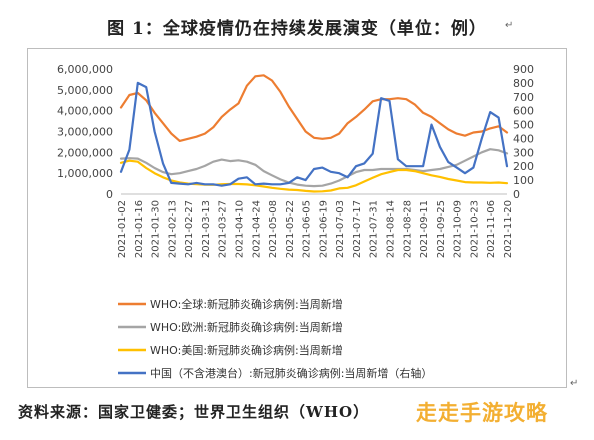 The height and width of the screenshot is (440, 594). What do you see at coordinates (482, 413) in the screenshot?
I see `watermark: 走走手游攻略` at bounding box center [482, 413].